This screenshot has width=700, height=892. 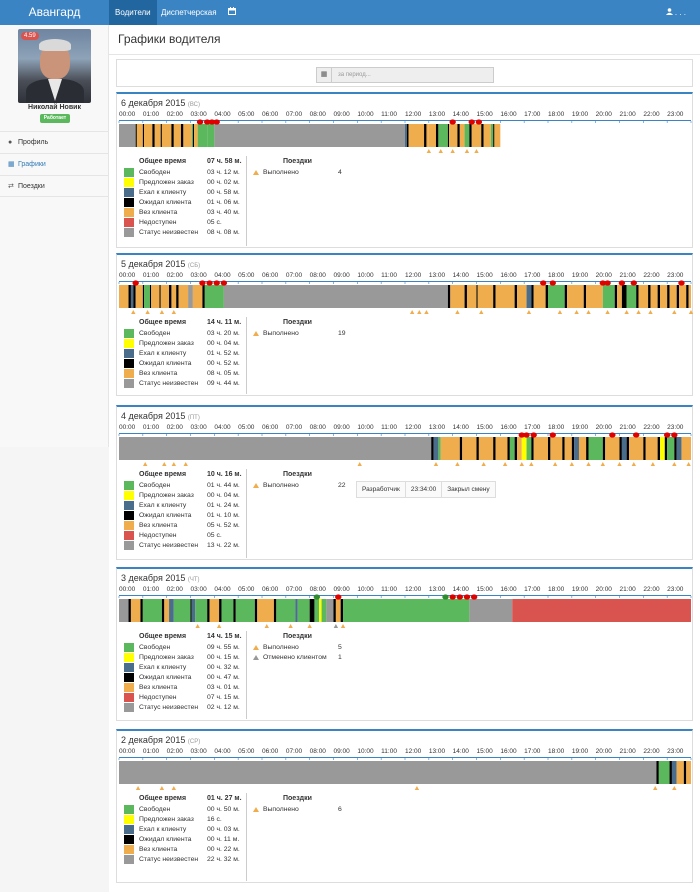 I want to click on calendar-icon, so click(x=232, y=12).